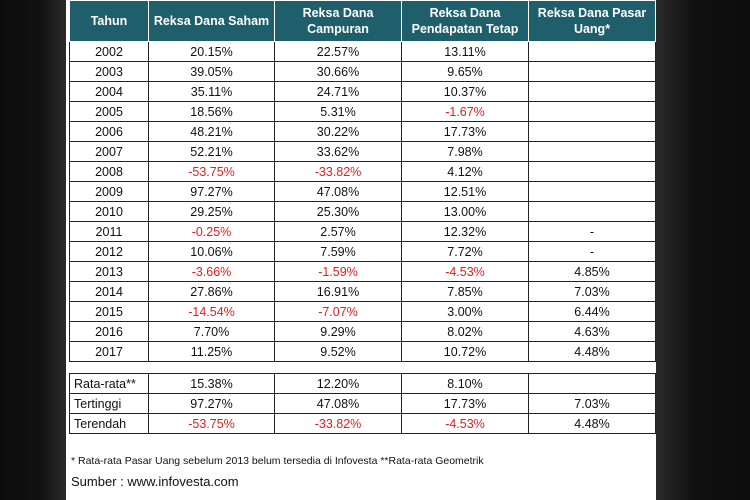 Image resolution: width=750 pixels, height=500 pixels. I want to click on year-cell: 2016, so click(109, 331).